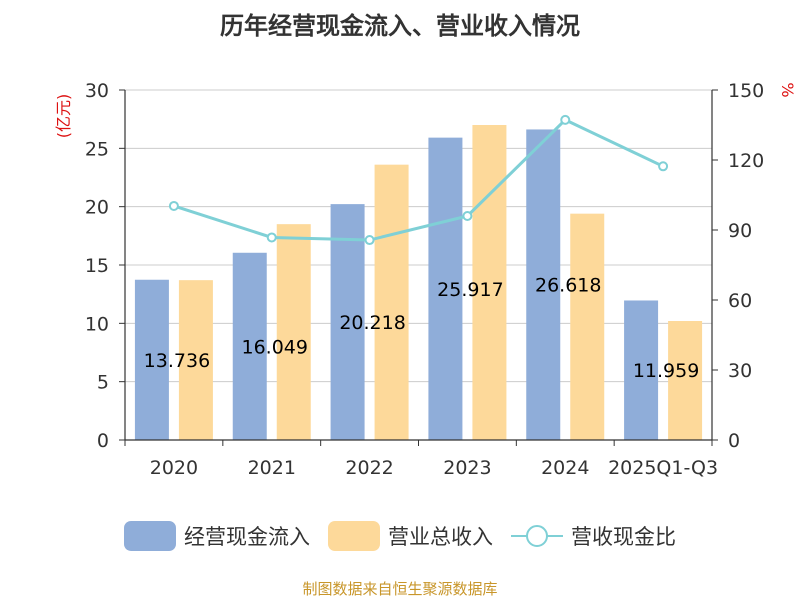 Image resolution: width=800 pixels, height=600 pixels. I want to click on chart-title: 历年经营现金流入、营业收入情况, so click(400, 26).